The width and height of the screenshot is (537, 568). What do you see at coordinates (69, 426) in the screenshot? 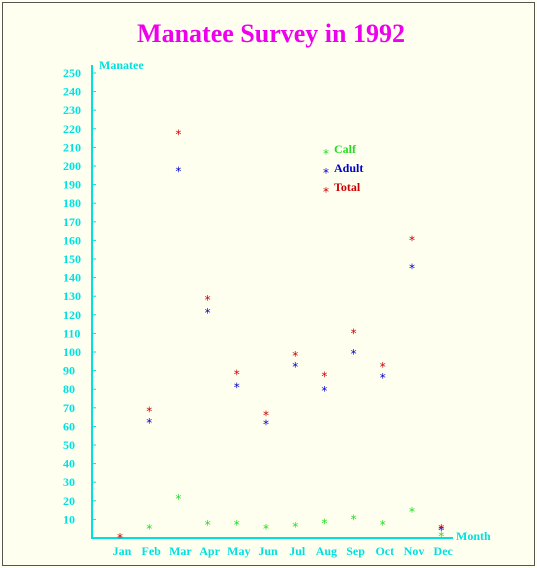
I see `y-tick-label: 60` at bounding box center [69, 426].